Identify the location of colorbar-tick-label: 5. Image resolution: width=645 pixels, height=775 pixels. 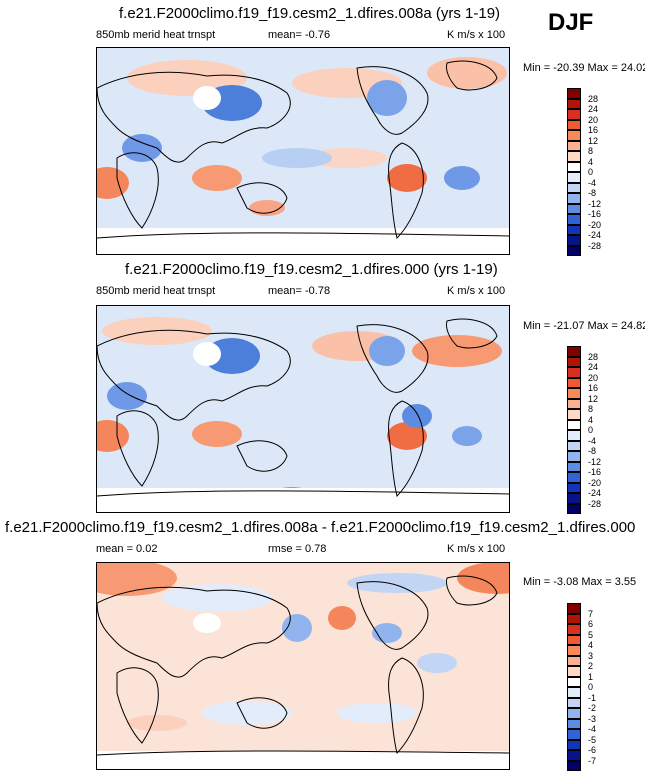
(591, 634).